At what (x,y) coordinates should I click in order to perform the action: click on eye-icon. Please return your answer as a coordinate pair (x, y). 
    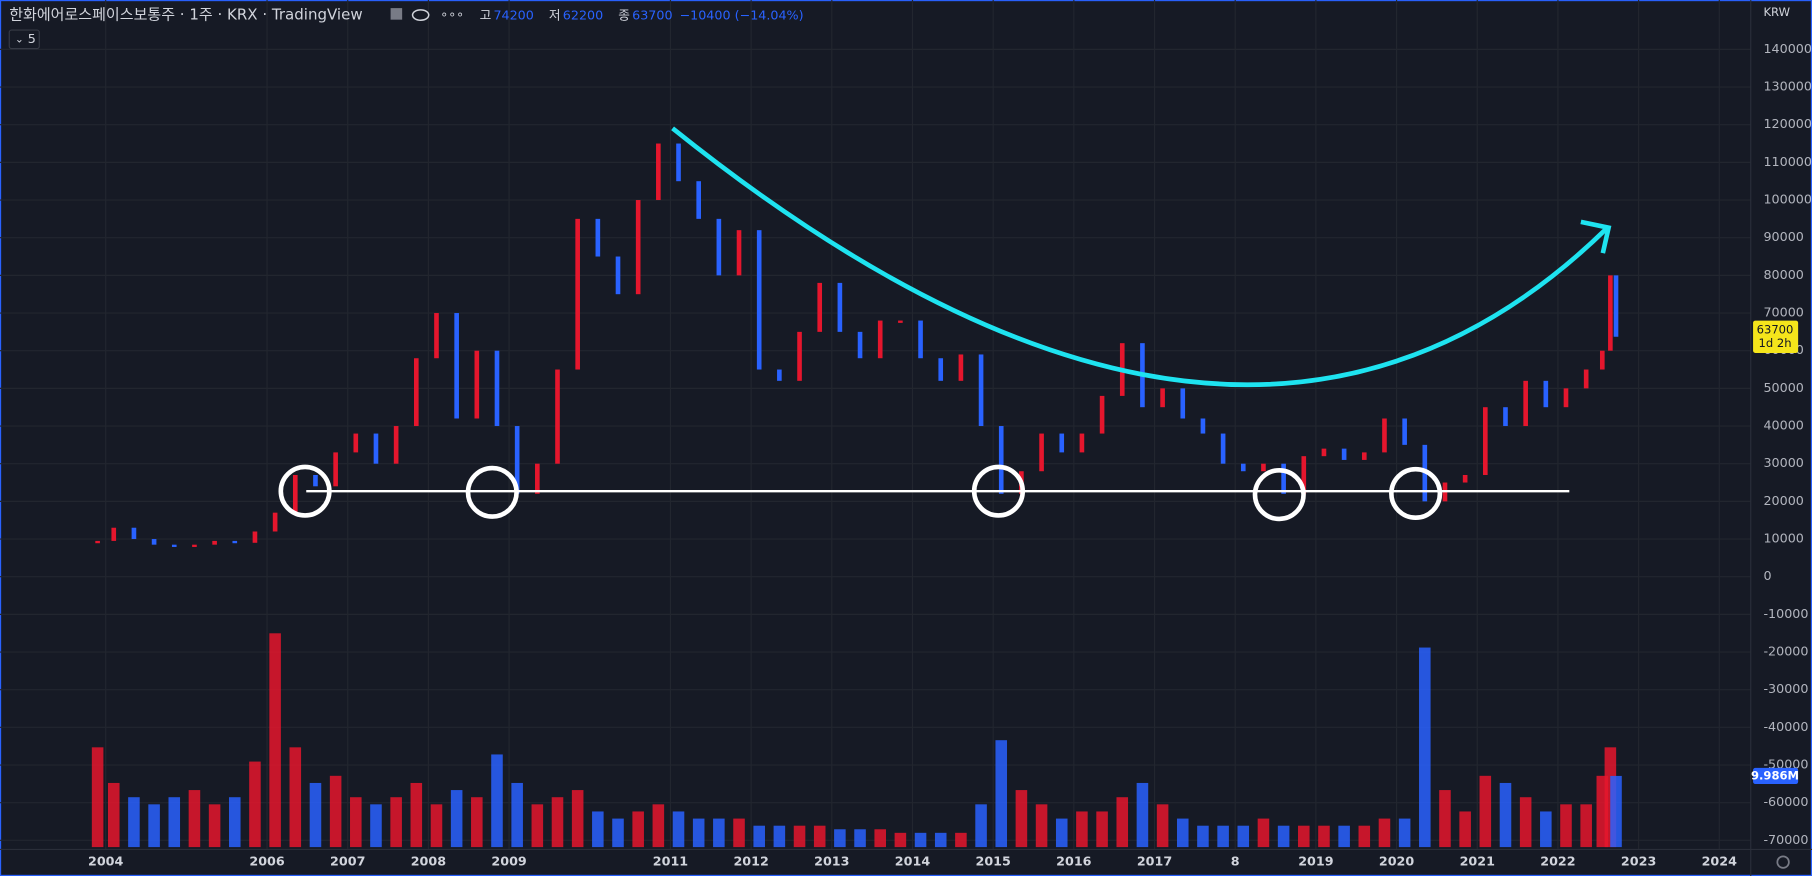
    Looking at the image, I should click on (420, 15).